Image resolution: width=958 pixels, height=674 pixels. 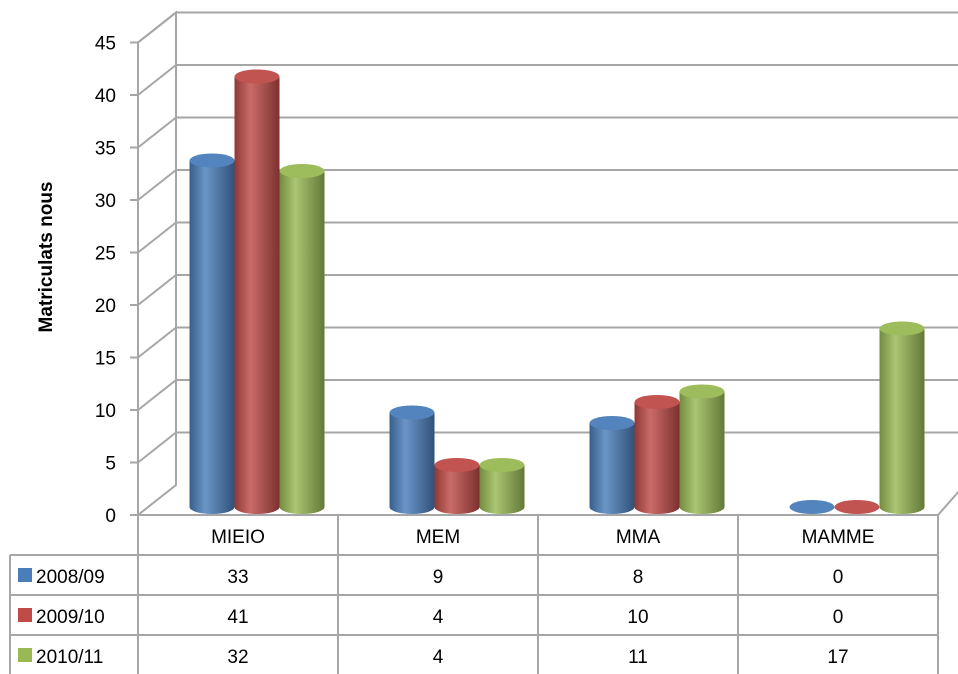 I want to click on bar-2010/11-MIEIO, so click(x=302, y=339).